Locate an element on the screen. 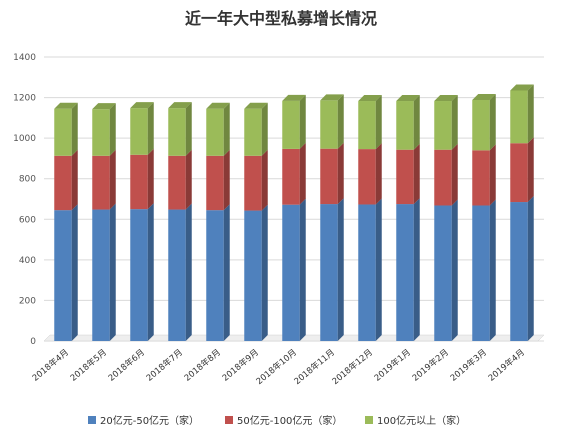  y-tick-label: 200 is located at coordinates (27, 301).